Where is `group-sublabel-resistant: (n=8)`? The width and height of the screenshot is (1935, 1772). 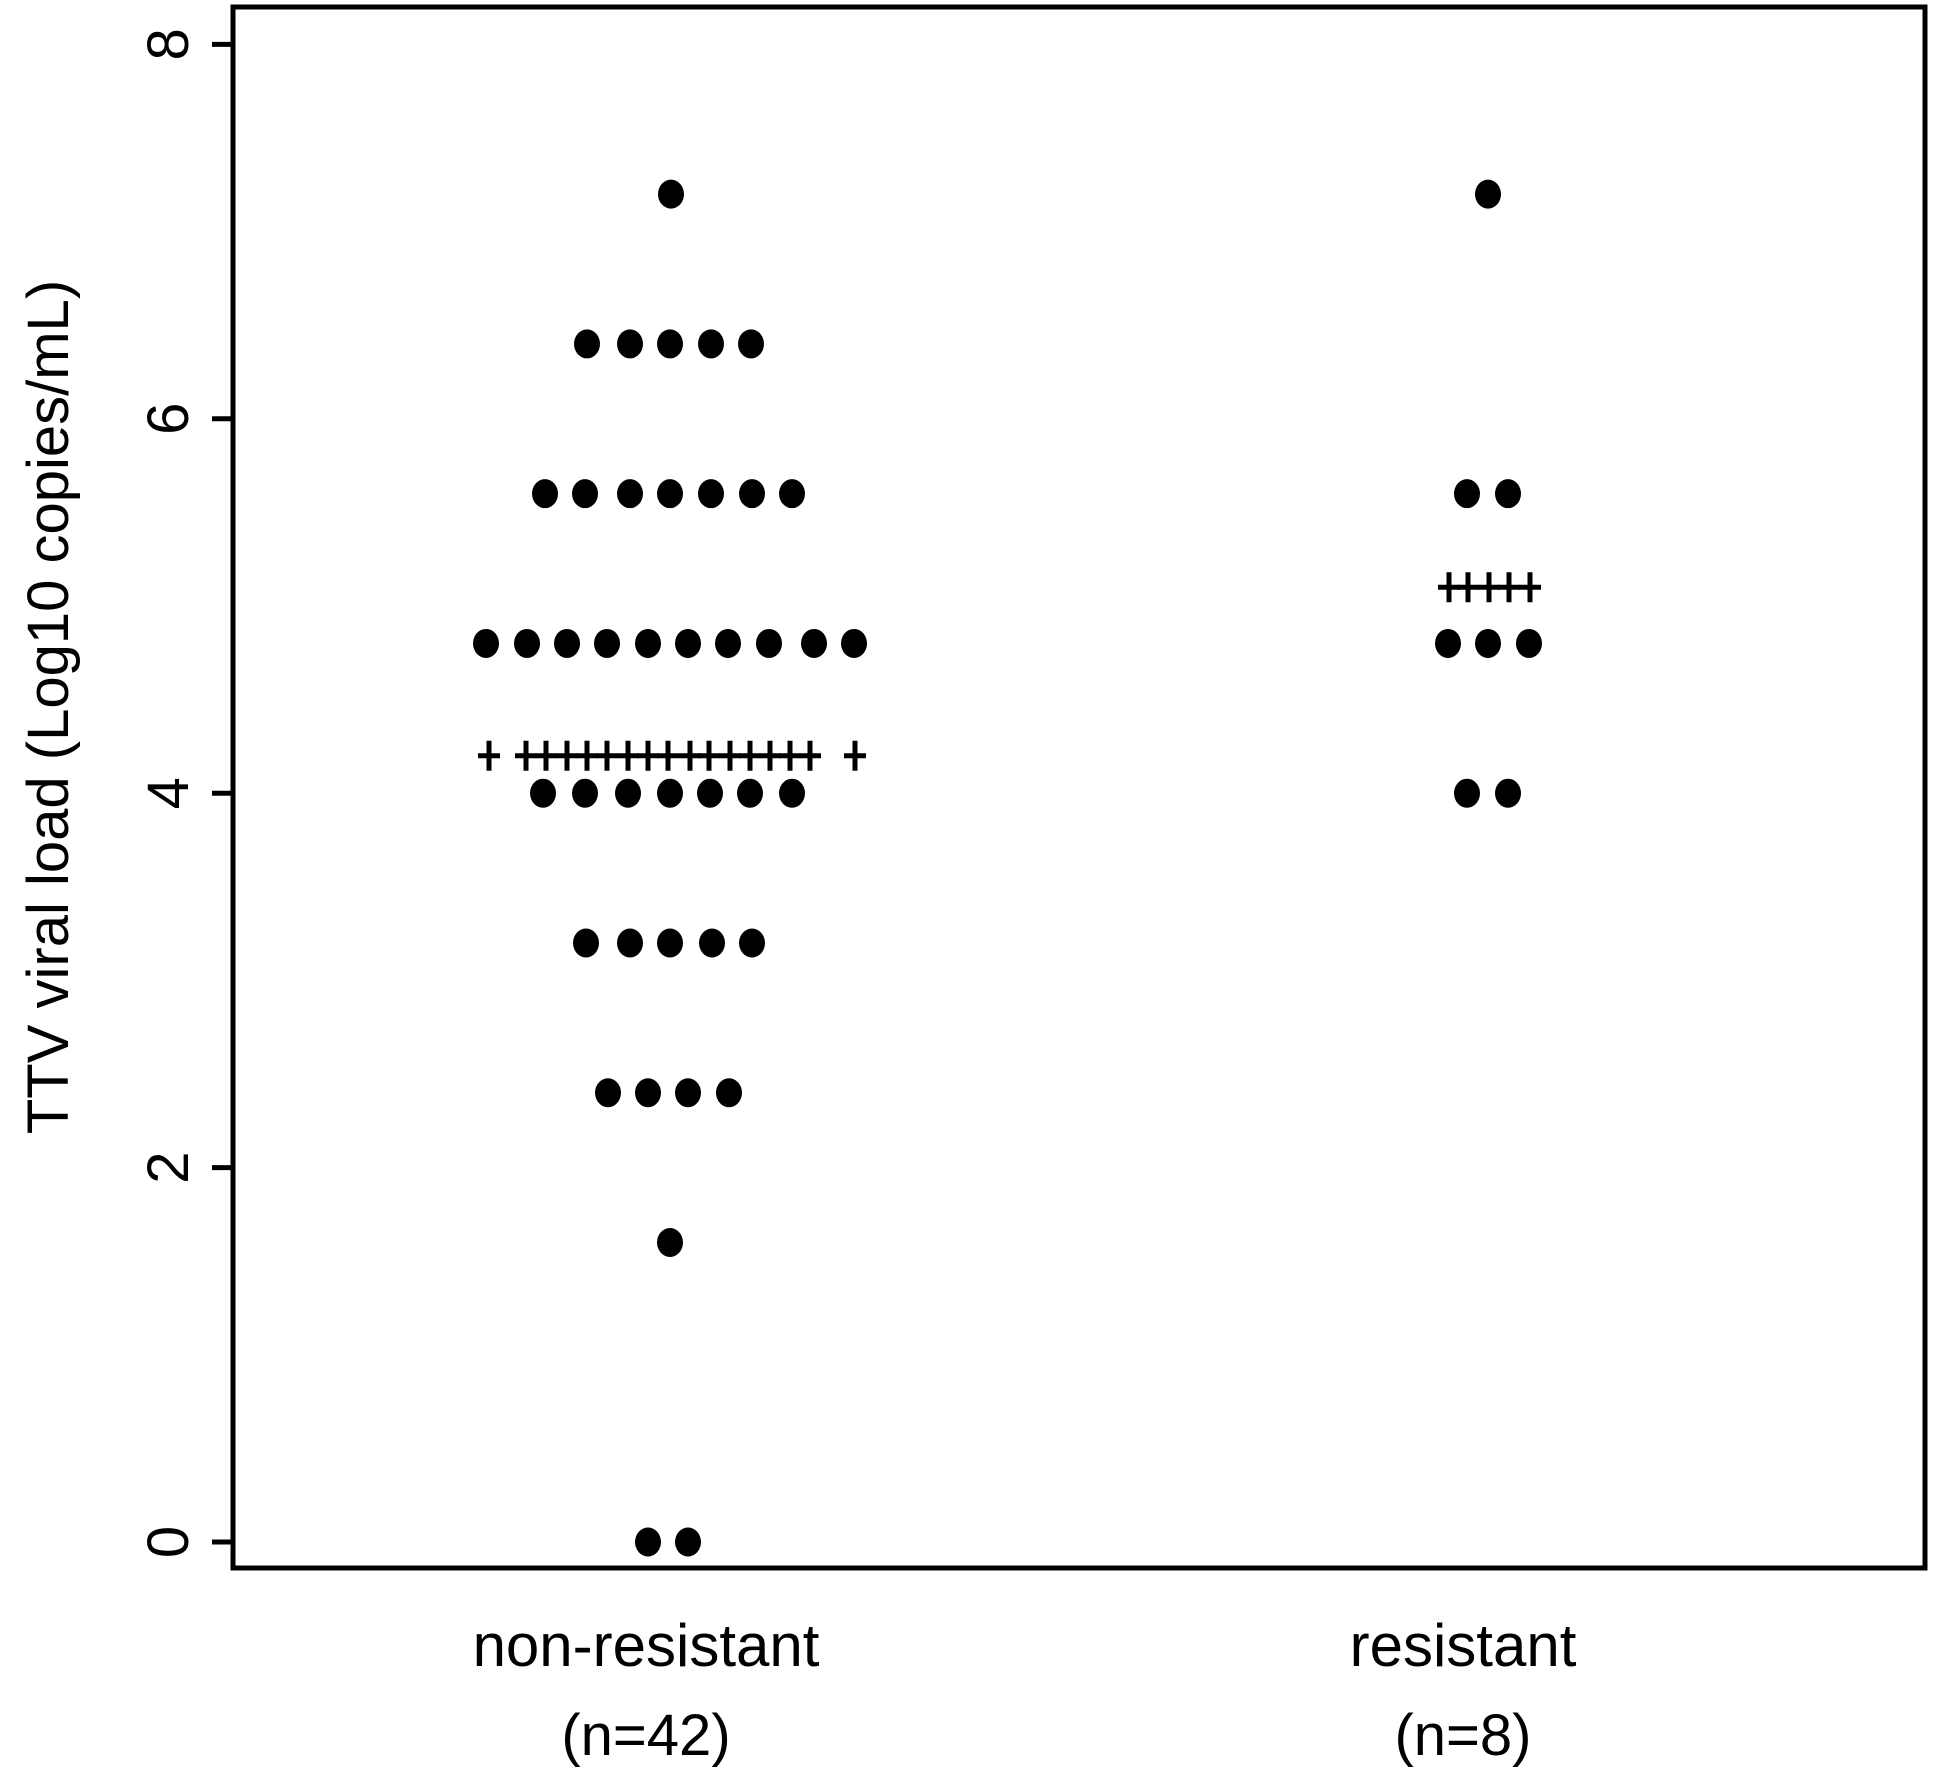 group-sublabel-resistant: (n=8) is located at coordinates (1462, 1735).